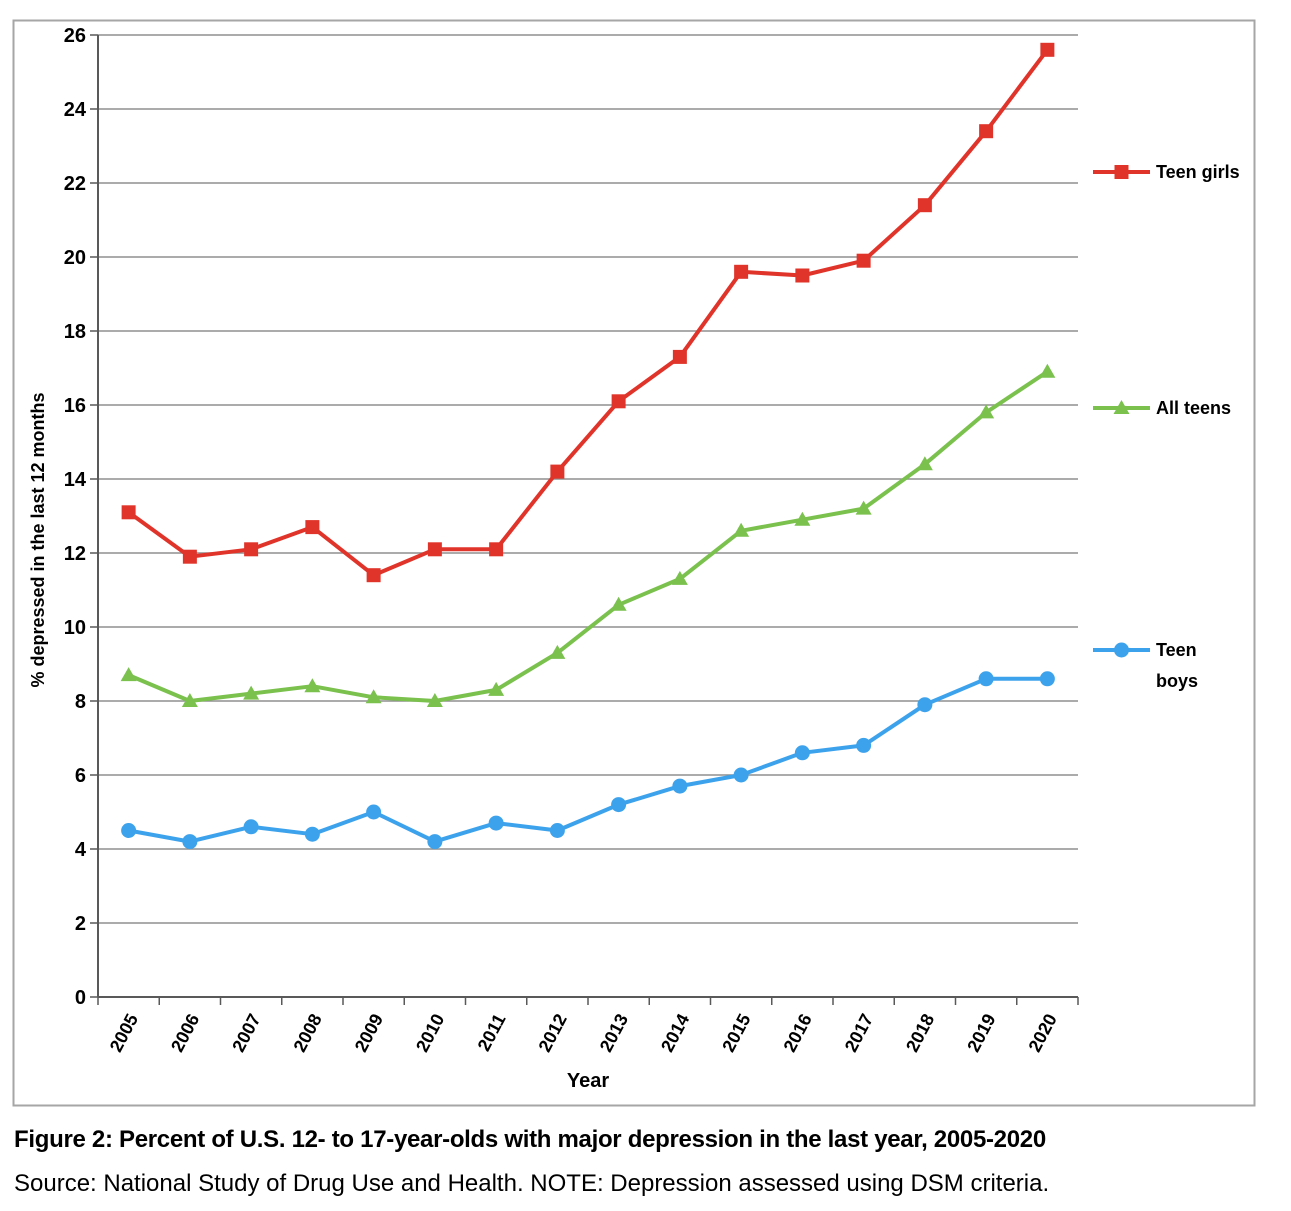  What do you see at coordinates (251, 549) in the screenshot?
I see `data-point-teen-girls-2007` at bounding box center [251, 549].